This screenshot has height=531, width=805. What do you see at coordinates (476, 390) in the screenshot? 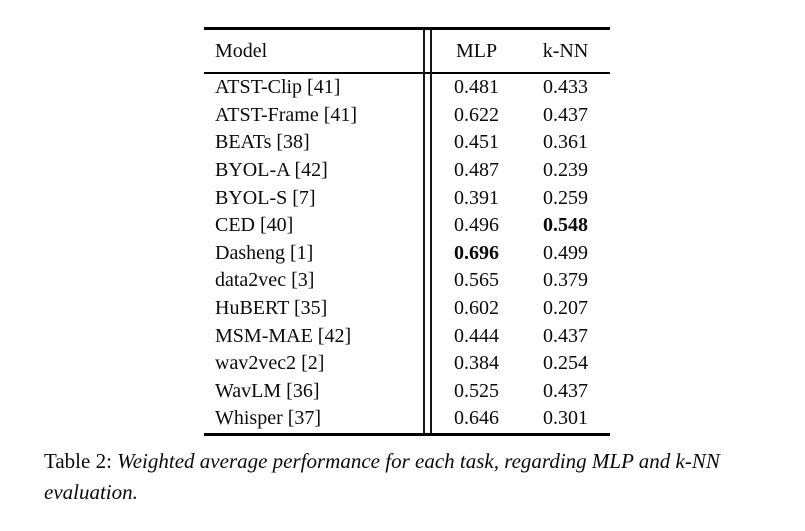
I see `mlp-value: 0.525` at bounding box center [476, 390].